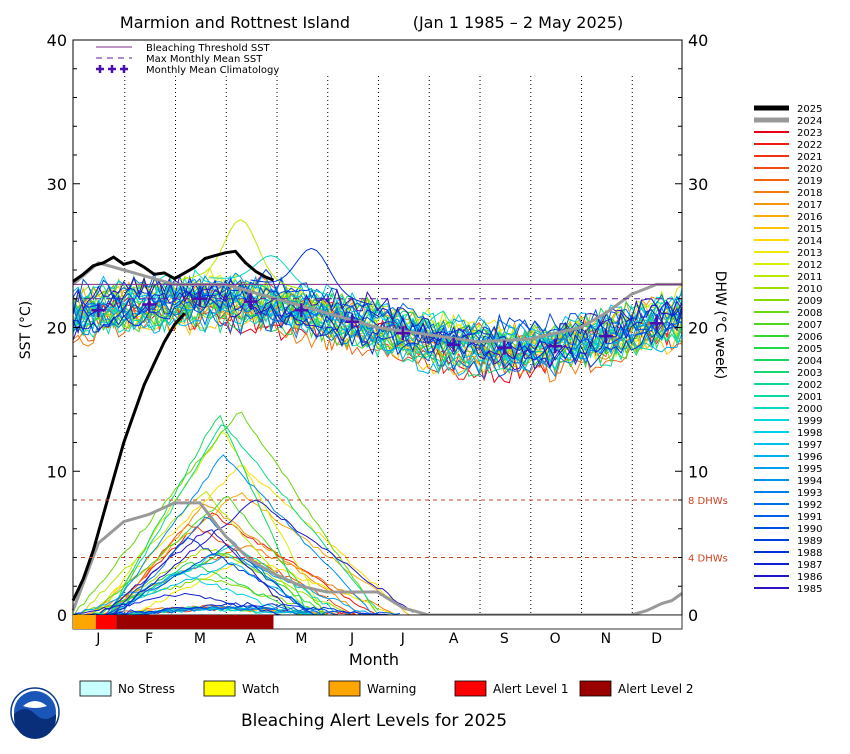  What do you see at coordinates (809, 385) in the screenshot?
I see `year-label-2002: 2002` at bounding box center [809, 385].